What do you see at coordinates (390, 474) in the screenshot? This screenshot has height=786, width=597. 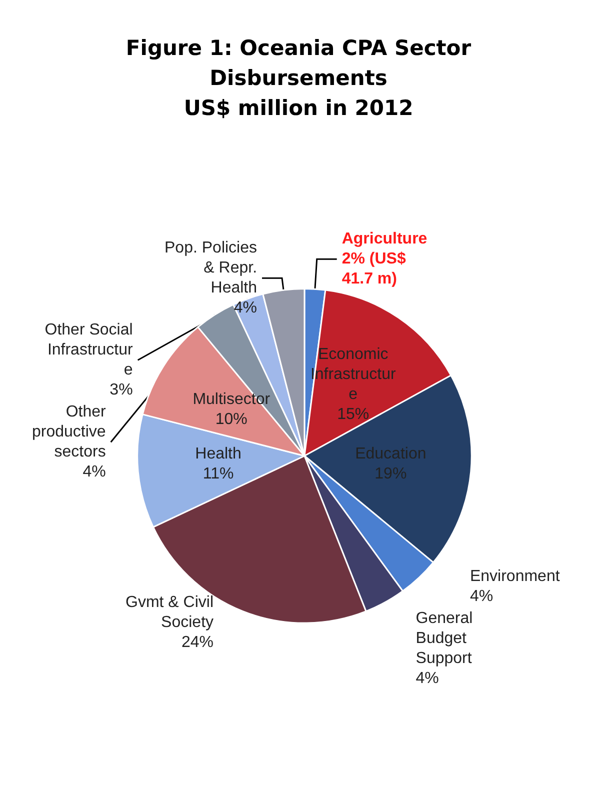 I see `data-label: 19%` at bounding box center [390, 474].